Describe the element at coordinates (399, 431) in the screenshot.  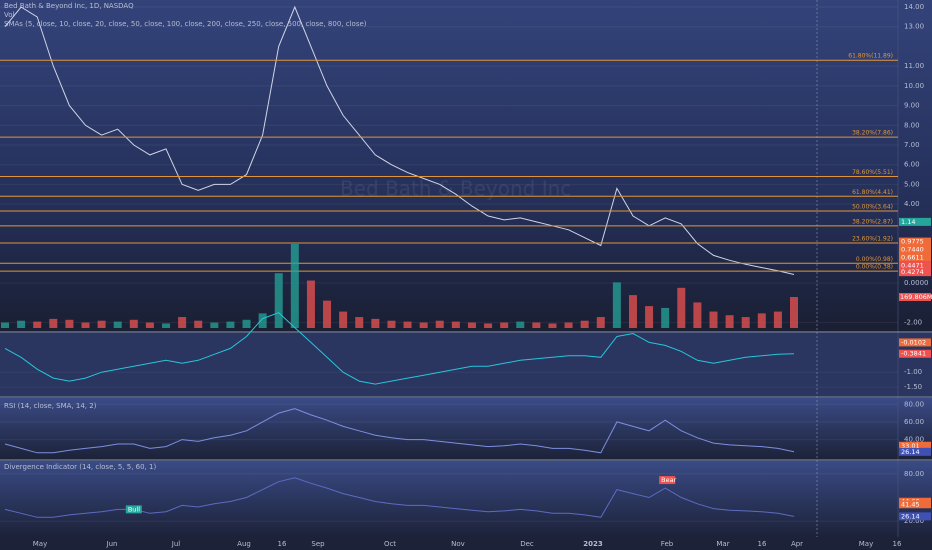
I see `rsi-line` at that location.